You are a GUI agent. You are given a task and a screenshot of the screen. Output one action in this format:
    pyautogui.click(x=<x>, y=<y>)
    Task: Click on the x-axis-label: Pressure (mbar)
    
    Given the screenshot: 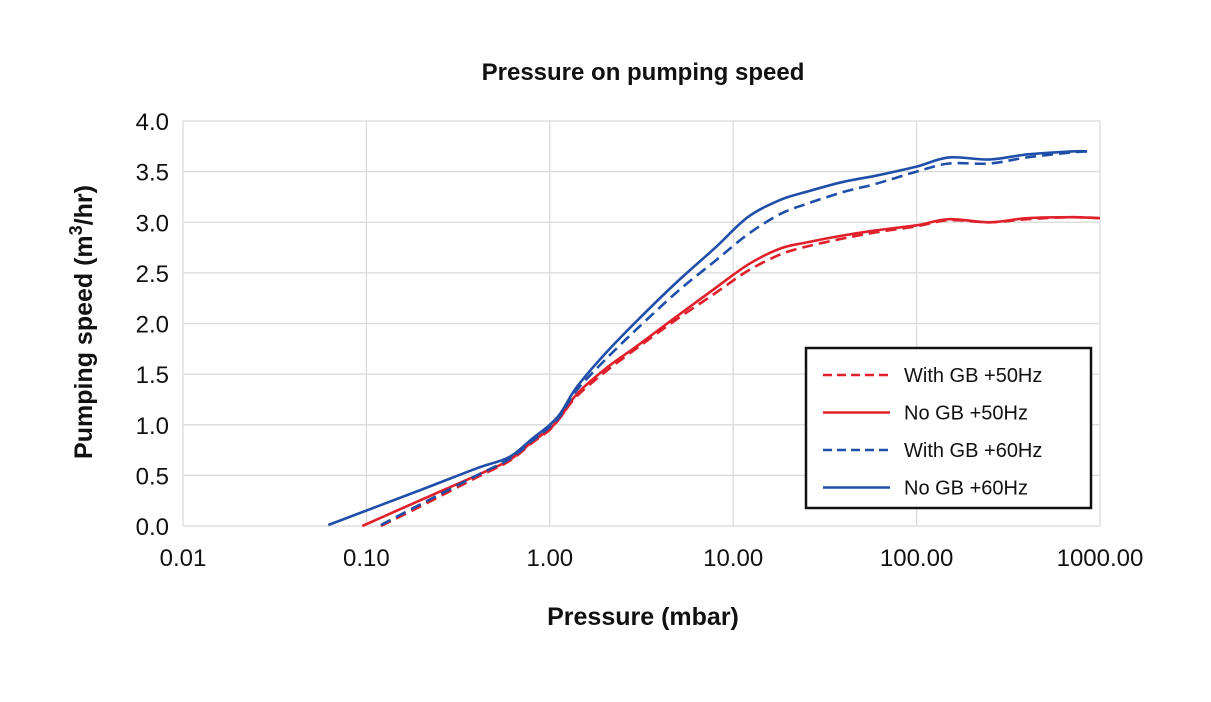 What is the action you would take?
    pyautogui.click(x=643, y=617)
    